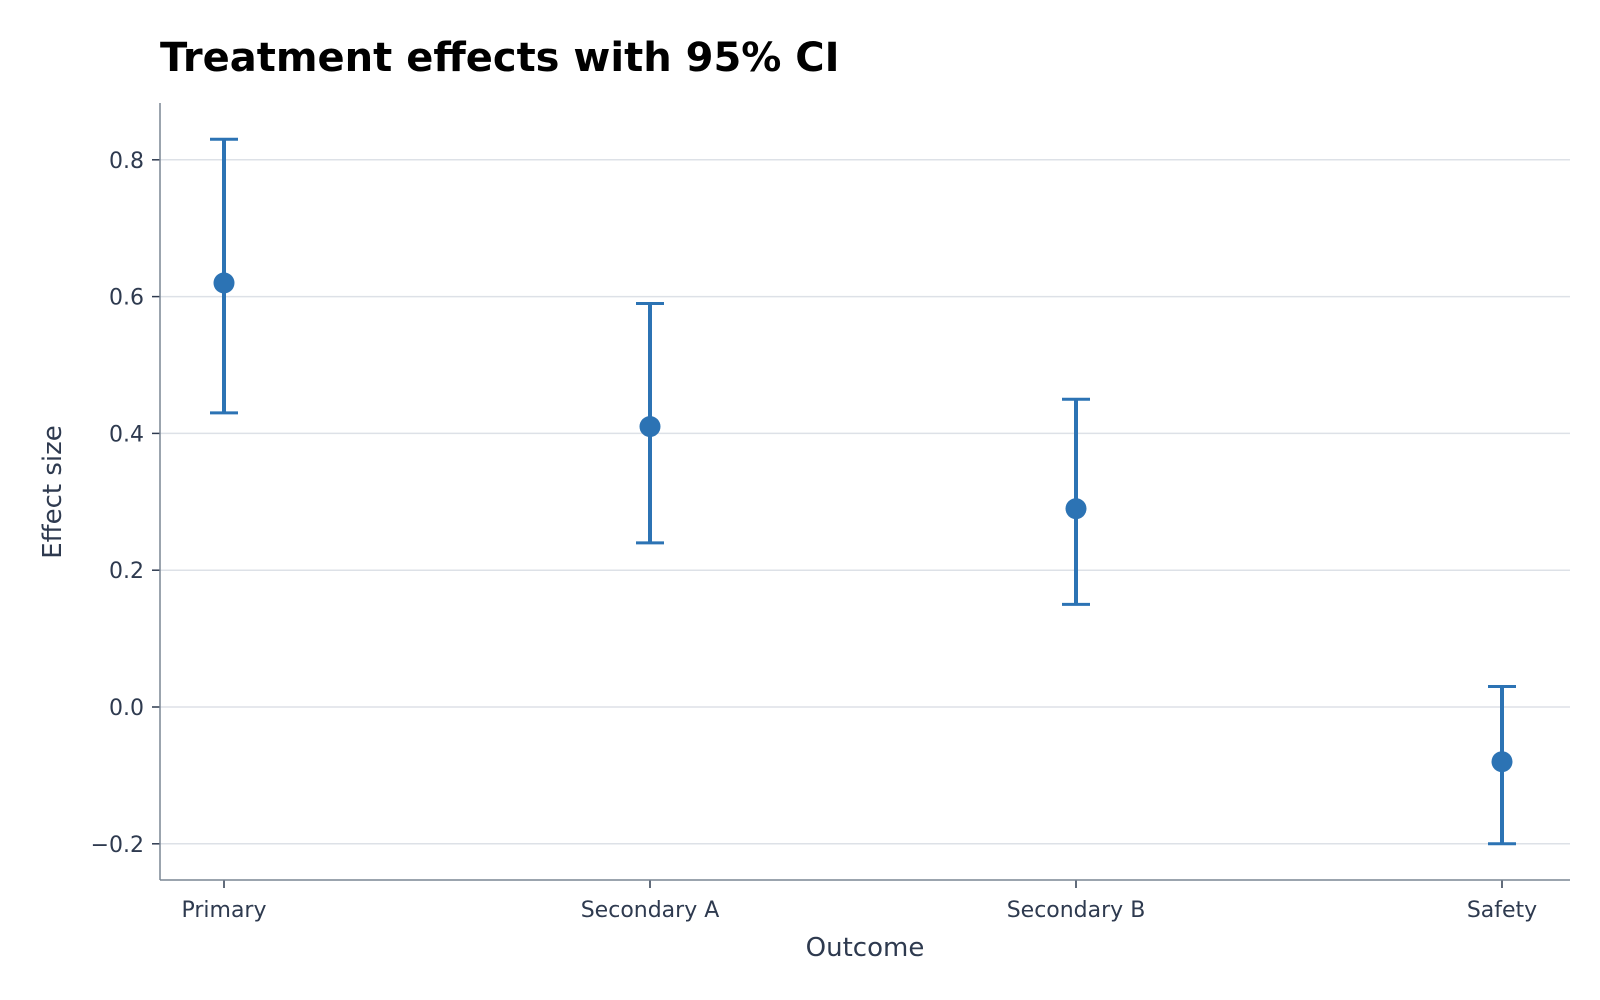  I want to click on x-tick-label: Safety, so click(1502, 910).